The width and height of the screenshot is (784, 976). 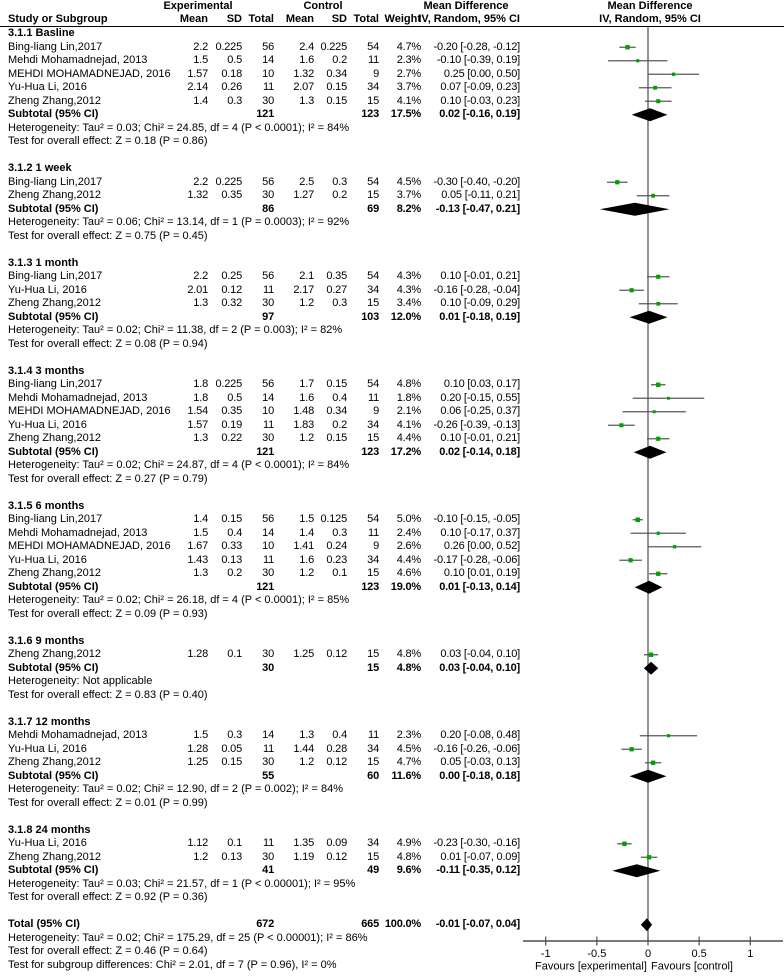 I want to click on exp-sd: 0.33, so click(x=231, y=546).